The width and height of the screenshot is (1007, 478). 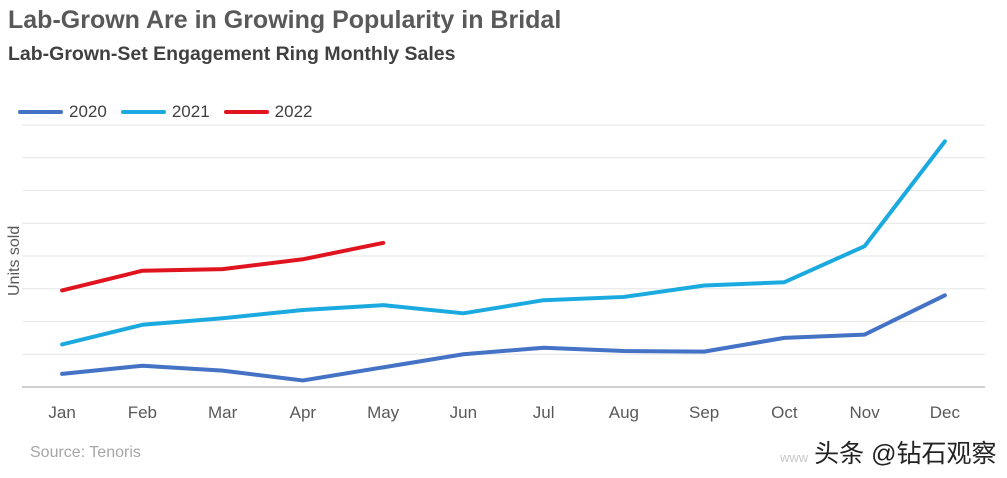 What do you see at coordinates (544, 412) in the screenshot?
I see `x-tick-label: Jul` at bounding box center [544, 412].